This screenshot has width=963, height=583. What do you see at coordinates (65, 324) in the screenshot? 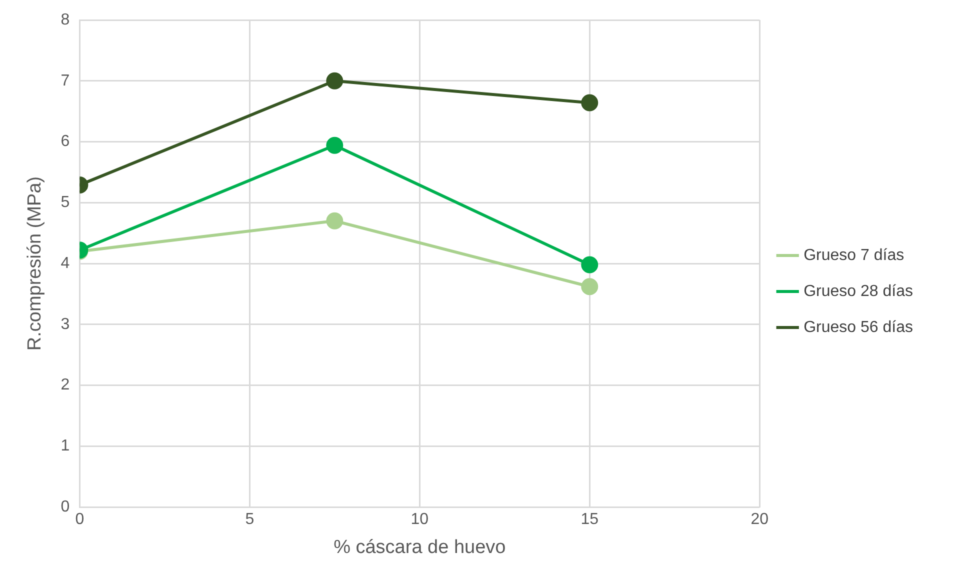
I see `y-tick-label: 3` at bounding box center [65, 324].